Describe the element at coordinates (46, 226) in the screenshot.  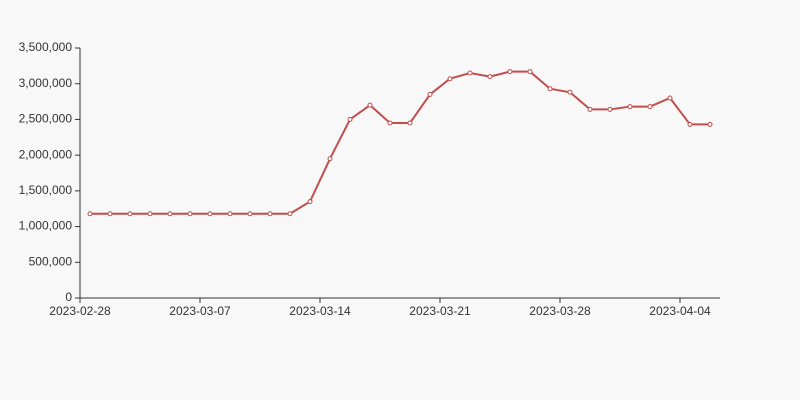
I see `y-tick-label: 1,000,000` at that location.